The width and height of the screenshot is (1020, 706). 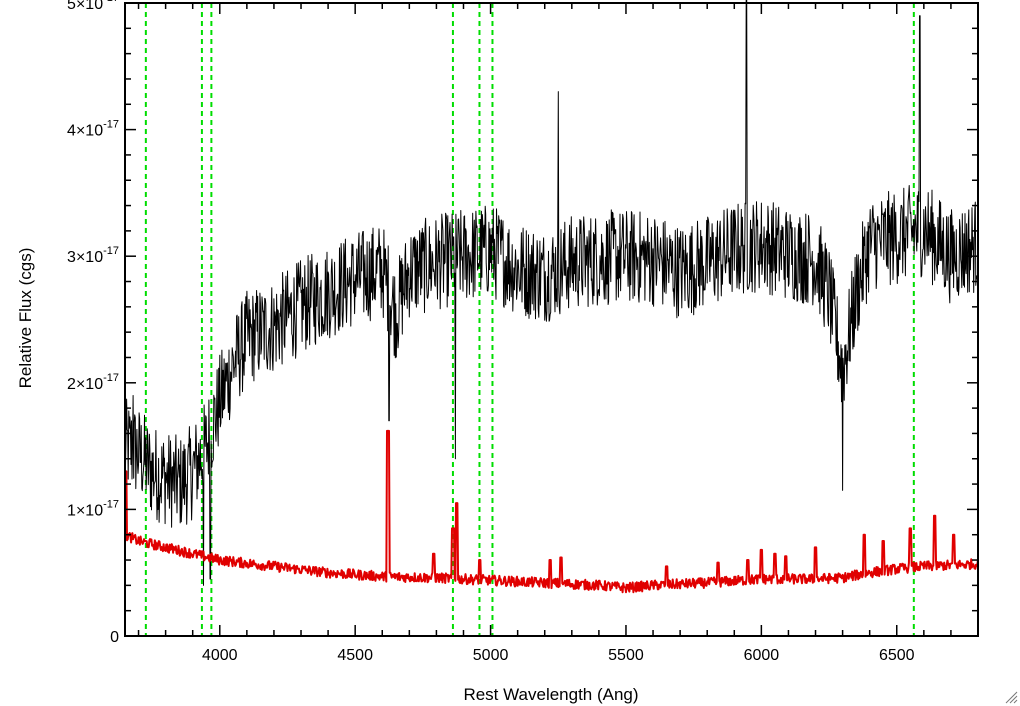 What do you see at coordinates (355, 655) in the screenshot?
I see `x-tick-label: 4500` at bounding box center [355, 655].